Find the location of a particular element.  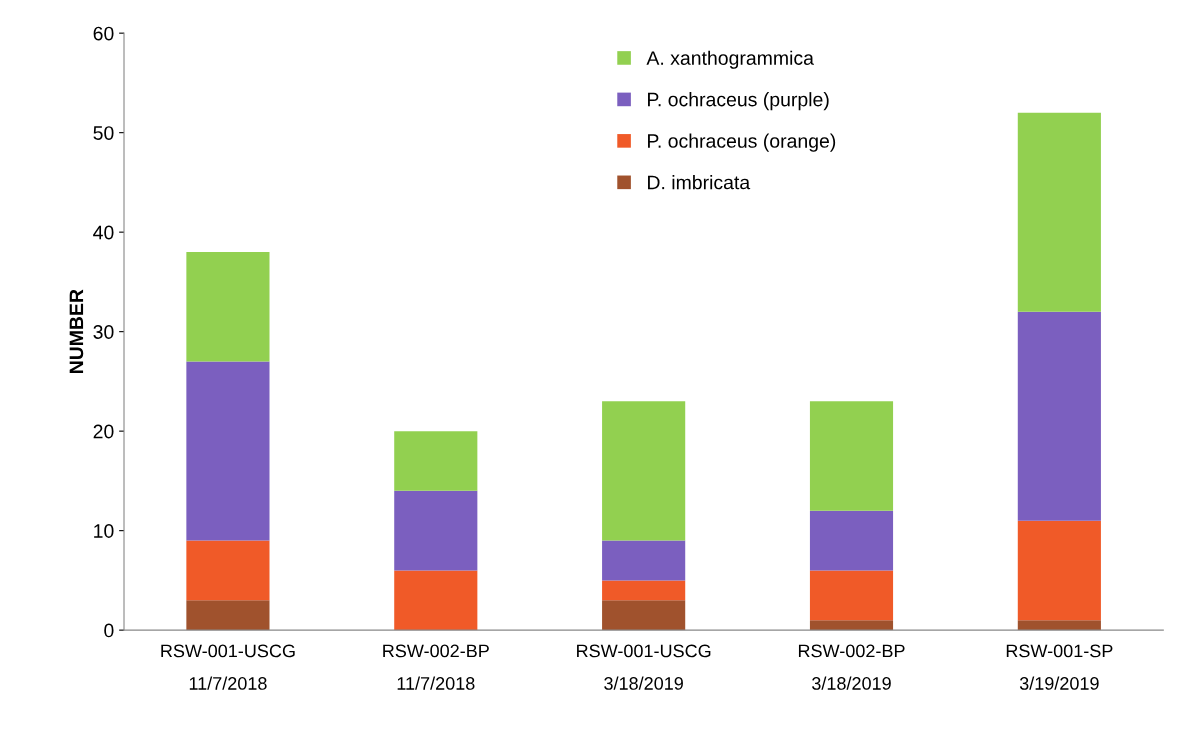

y-tick-label: 30 is located at coordinates (103, 332).